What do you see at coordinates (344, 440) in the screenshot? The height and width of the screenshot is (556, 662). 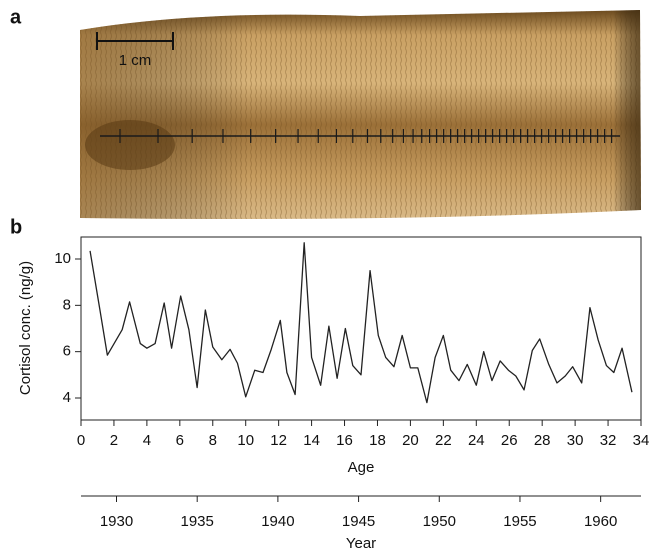 I see `x-tick-label: 16` at bounding box center [344, 440].